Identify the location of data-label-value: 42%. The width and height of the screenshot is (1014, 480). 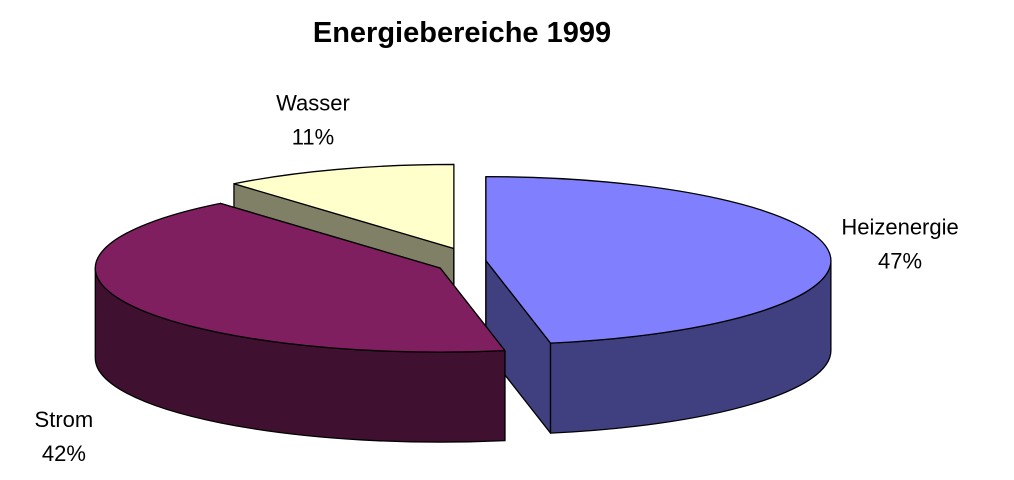
(64, 453).